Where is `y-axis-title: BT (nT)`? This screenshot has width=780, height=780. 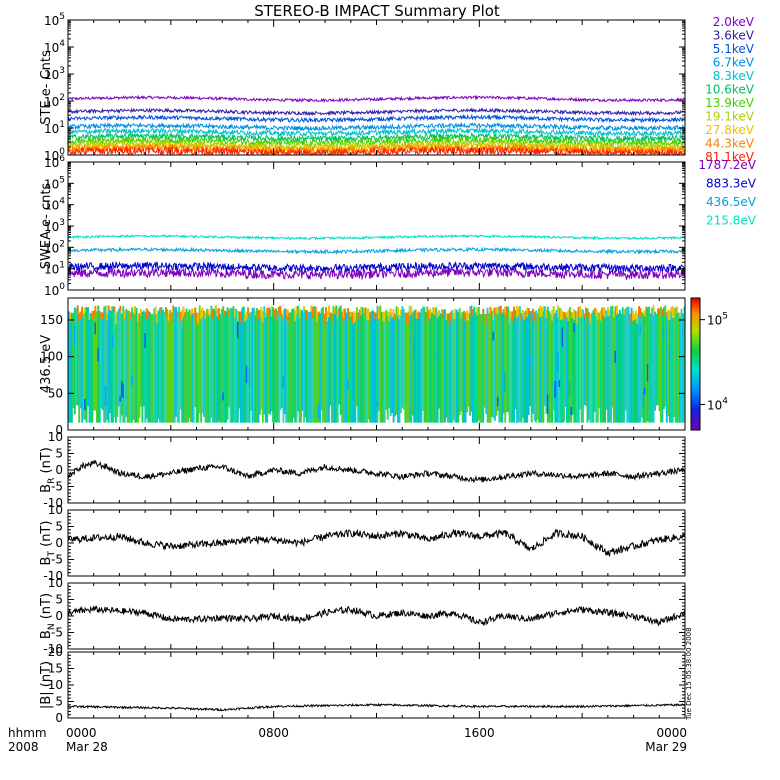
y-axis-title: BT (nT) is located at coordinates (48, 543).